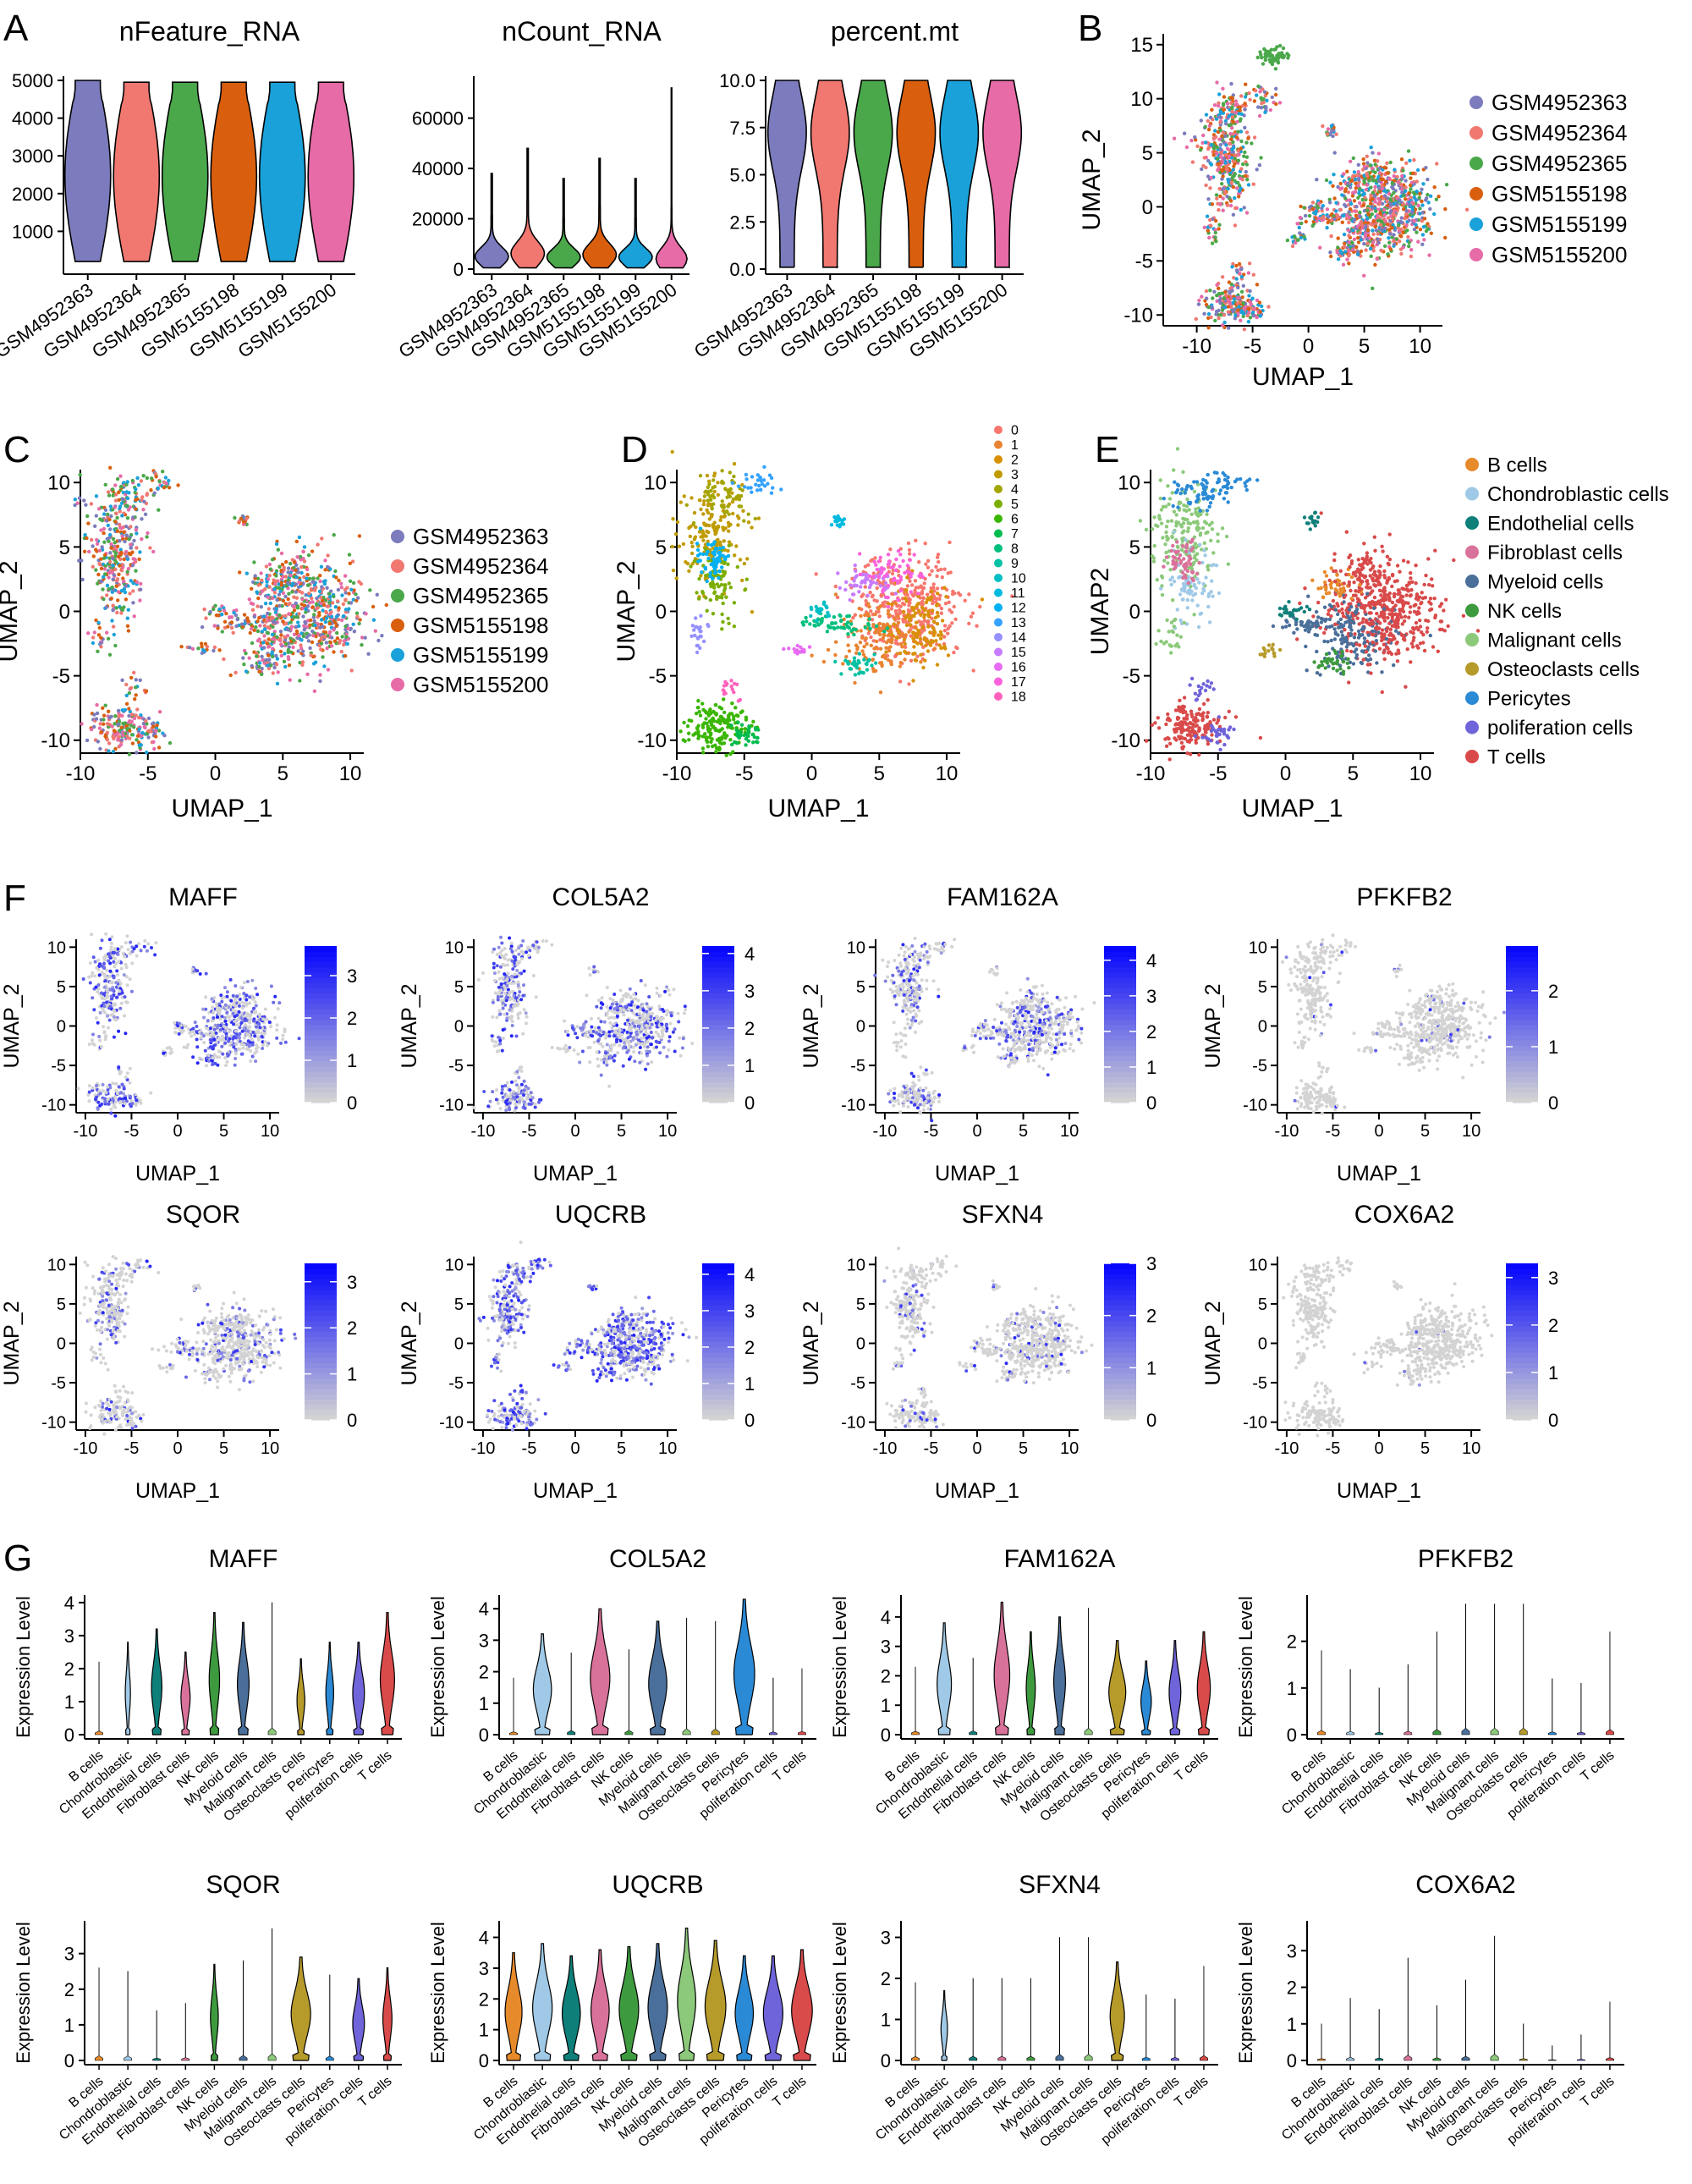 This screenshot has height=2184, width=1692. I want to click on y-tick-label: -5, so click(1144, 261).